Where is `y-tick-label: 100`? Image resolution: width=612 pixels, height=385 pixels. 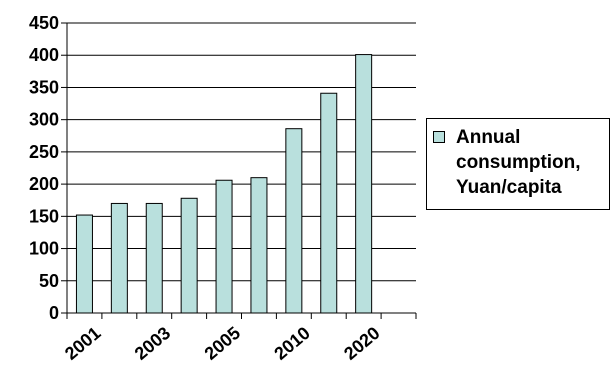
y-tick-label: 100 is located at coordinates (44, 249).